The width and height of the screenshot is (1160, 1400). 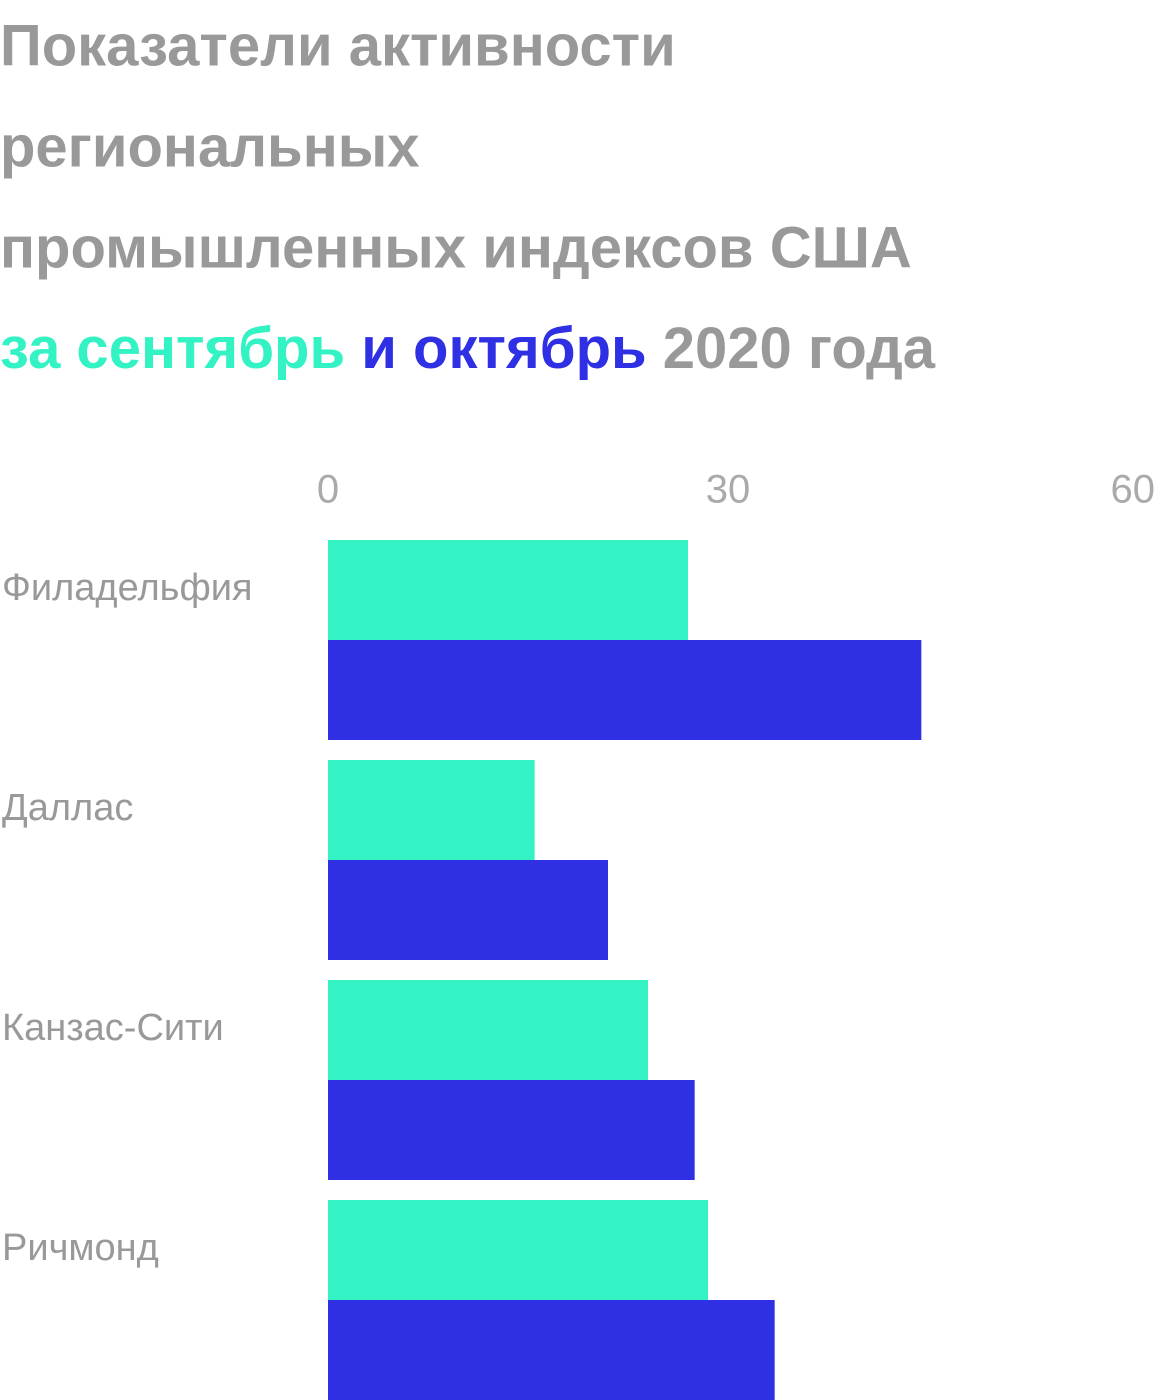 What do you see at coordinates (113, 1028) in the screenshot?
I see `y-tick-label: Канзас-Сити` at bounding box center [113, 1028].